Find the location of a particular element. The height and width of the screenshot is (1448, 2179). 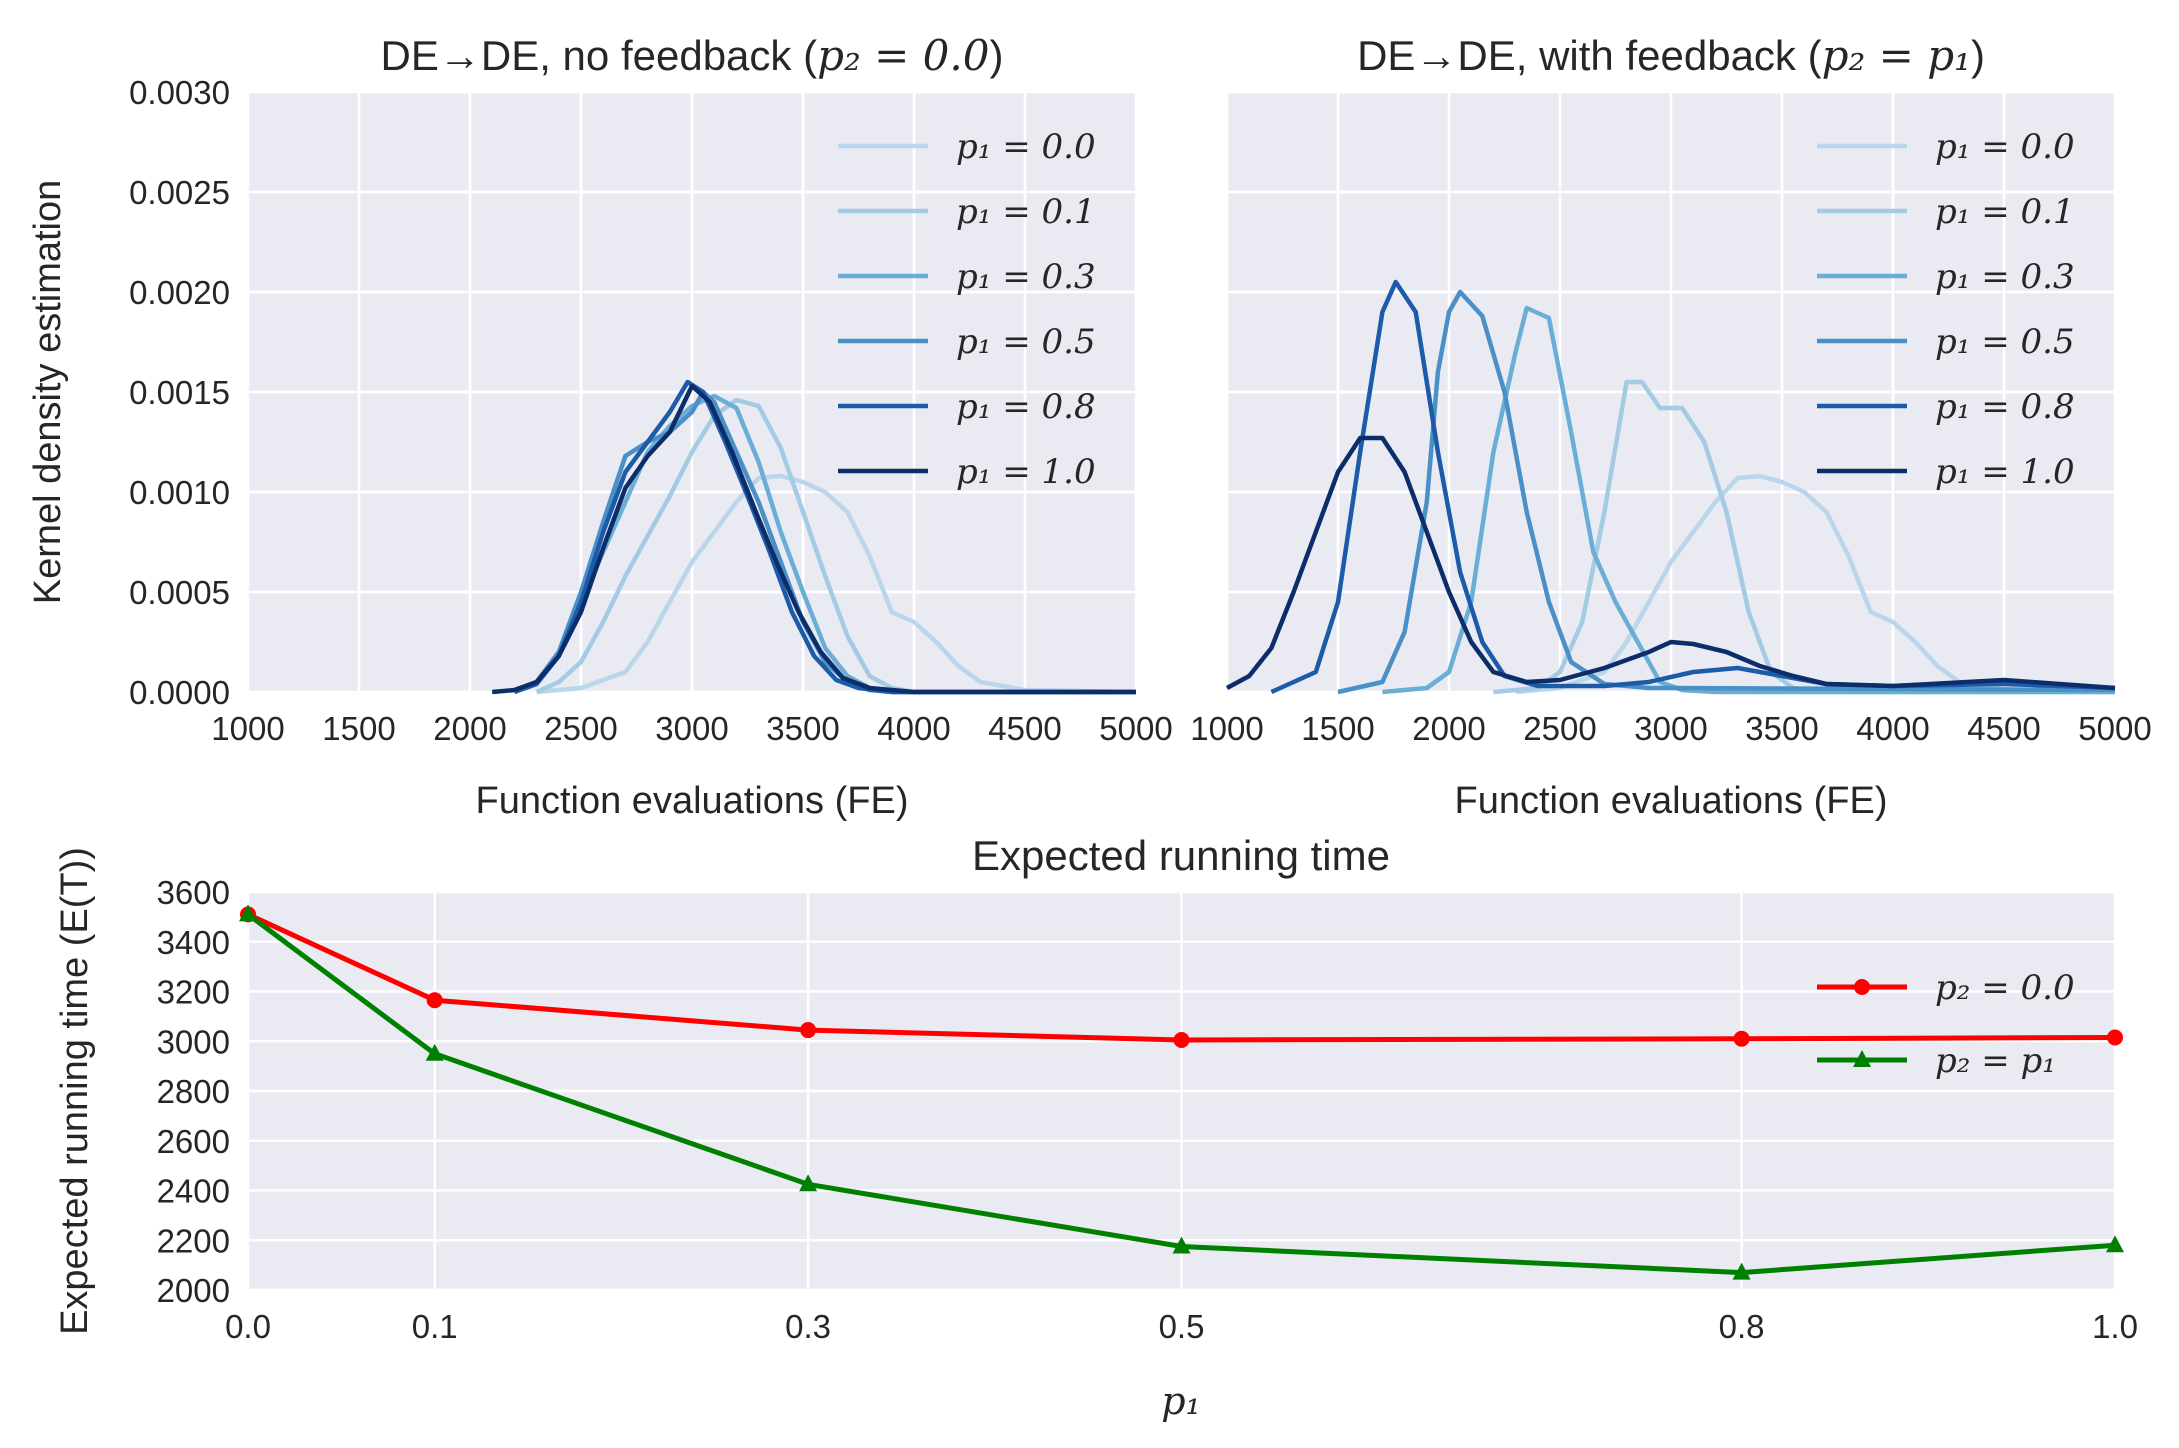

panel-title: DE→DE, no feedback (p₂ = 0.0) is located at coordinates (692, 55).